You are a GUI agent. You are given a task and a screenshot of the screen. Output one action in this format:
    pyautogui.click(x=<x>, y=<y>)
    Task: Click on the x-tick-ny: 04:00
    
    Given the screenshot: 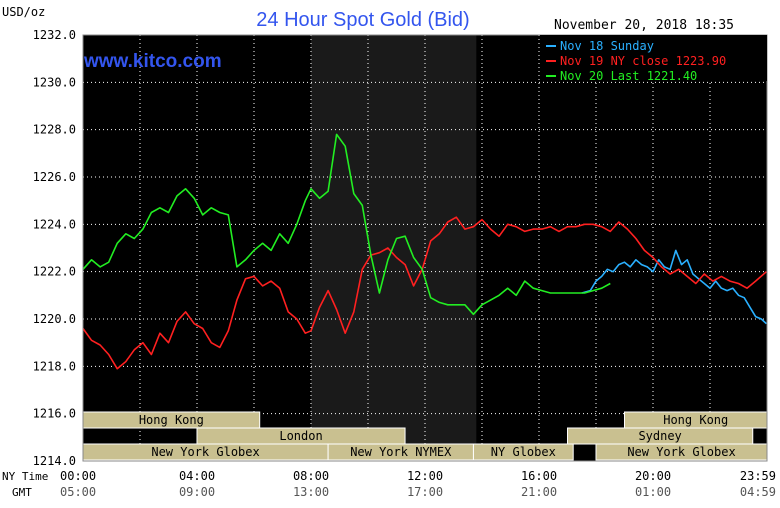 What is the action you would take?
    pyautogui.click(x=197, y=476)
    